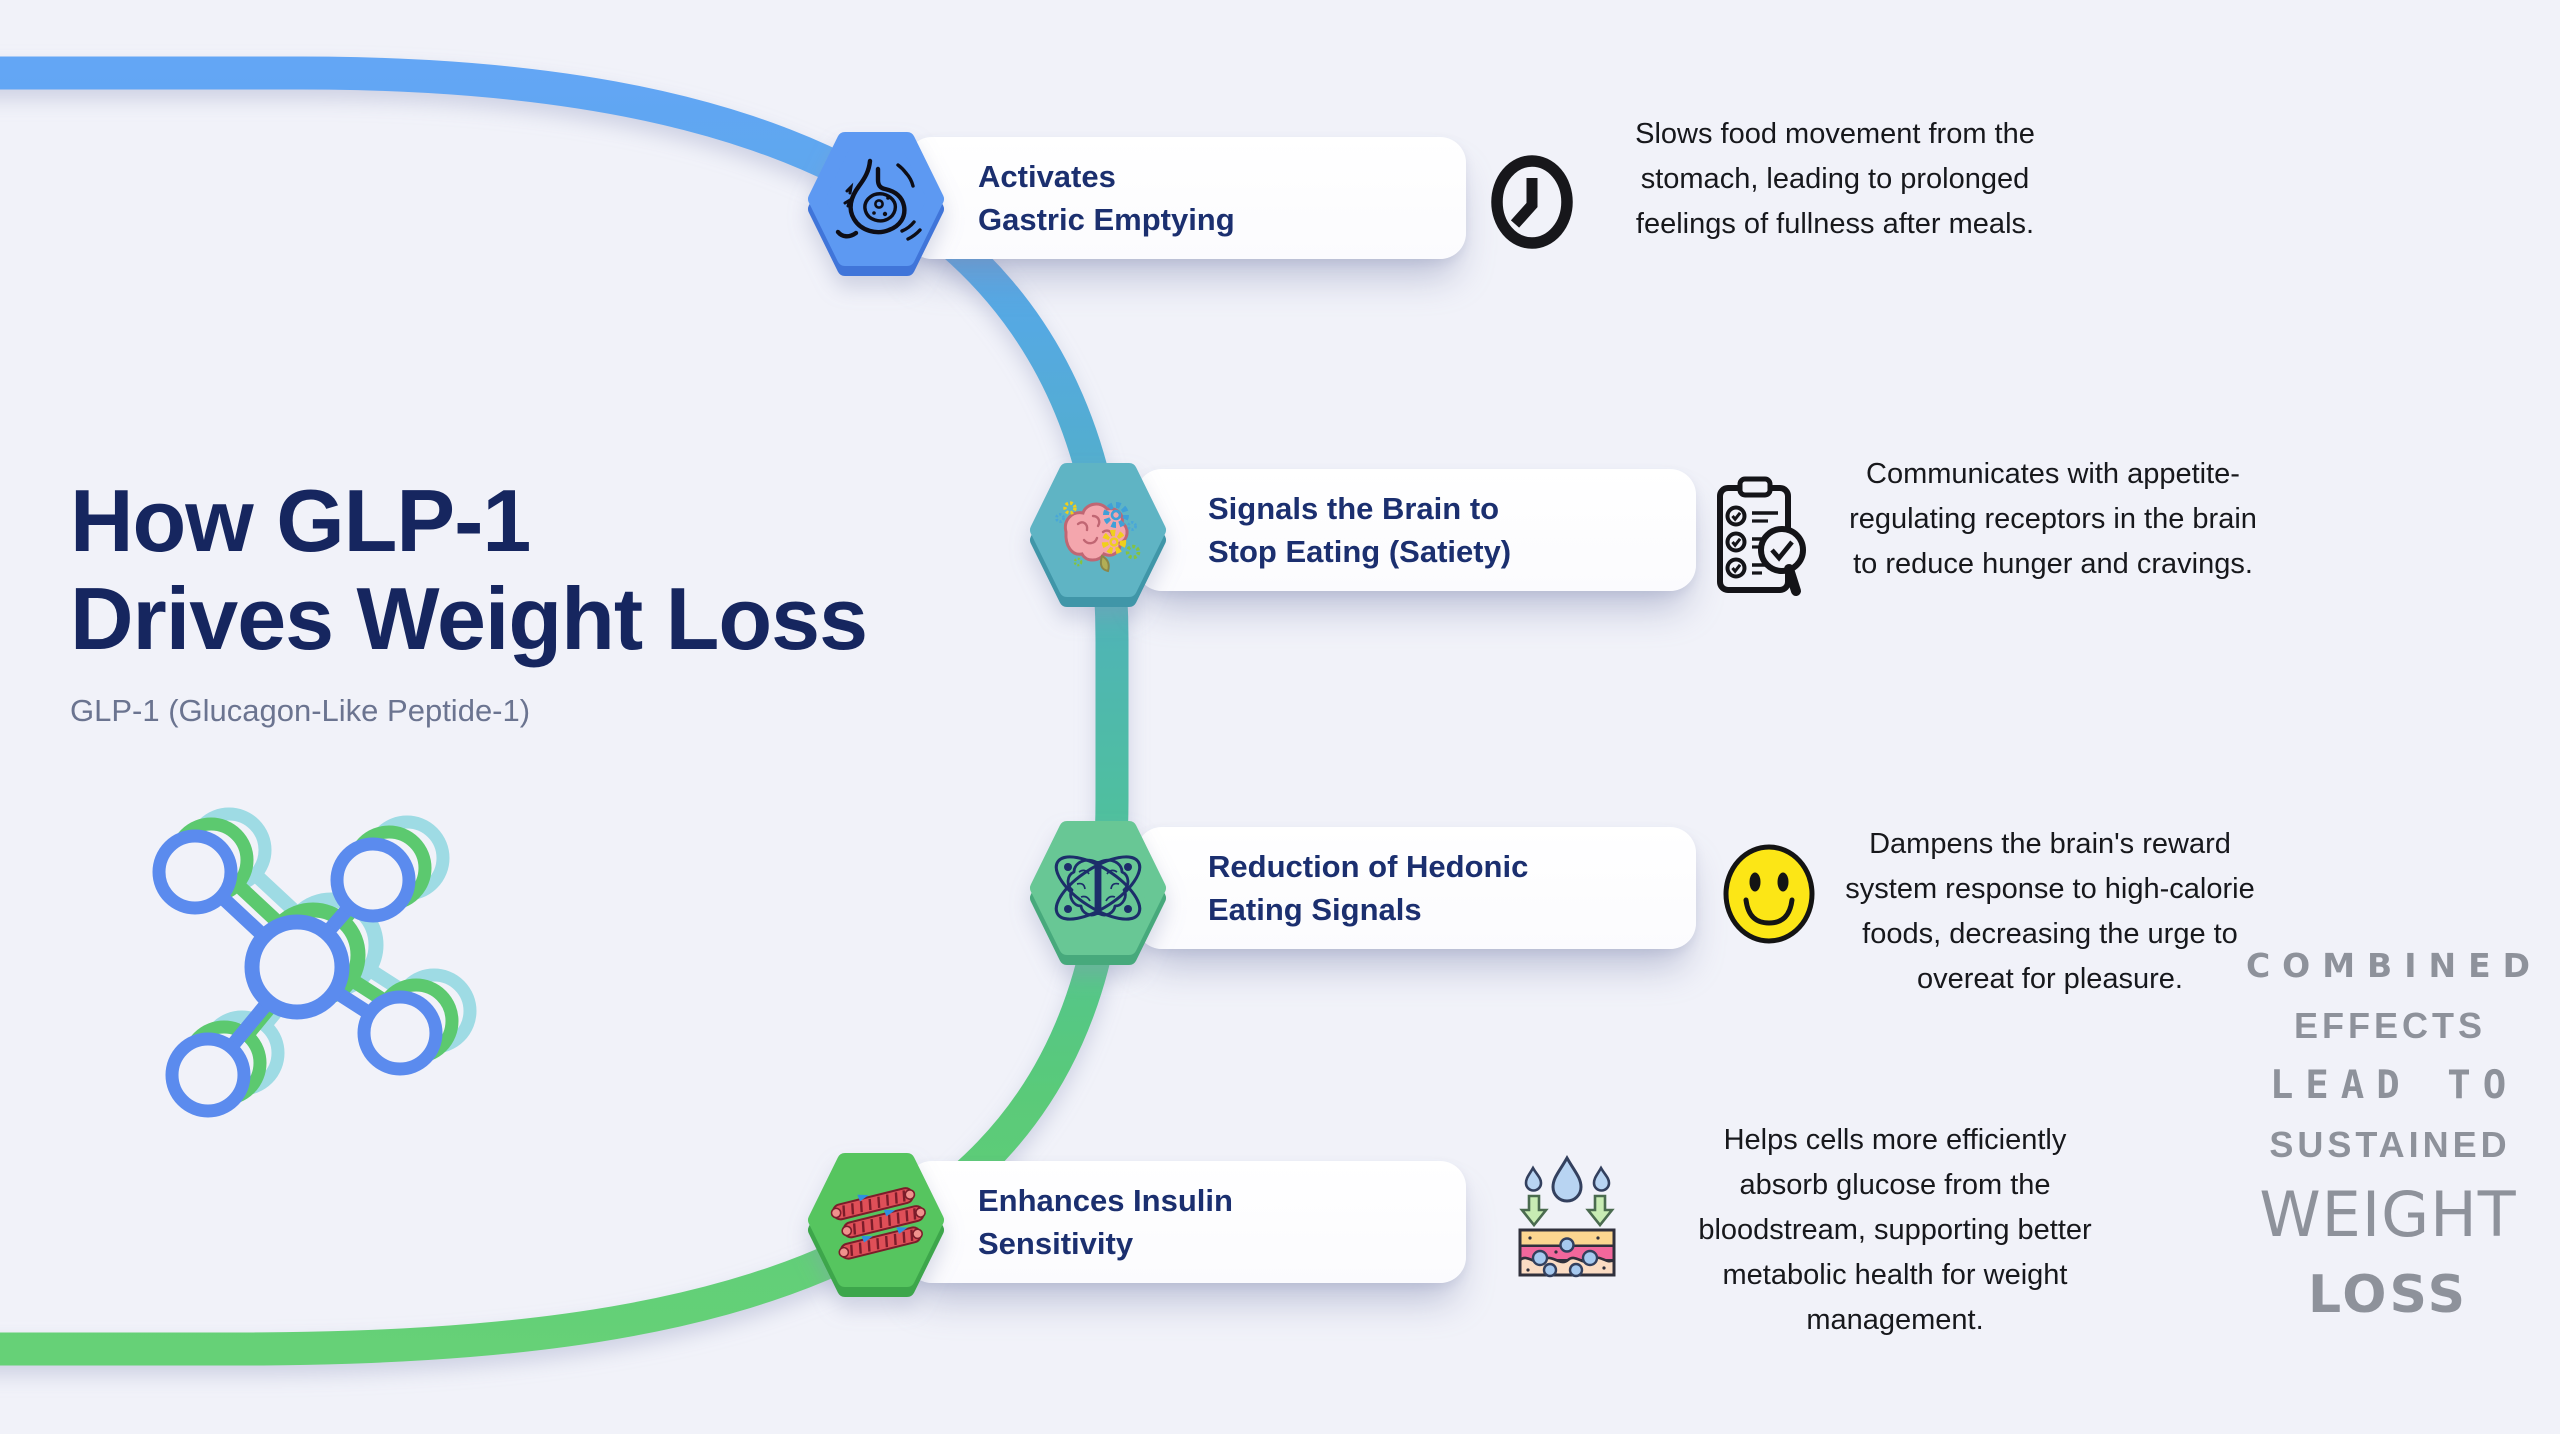  What do you see at coordinates (2389, 1025) in the screenshot?
I see `combined-effects-line: EFFECTS` at bounding box center [2389, 1025].